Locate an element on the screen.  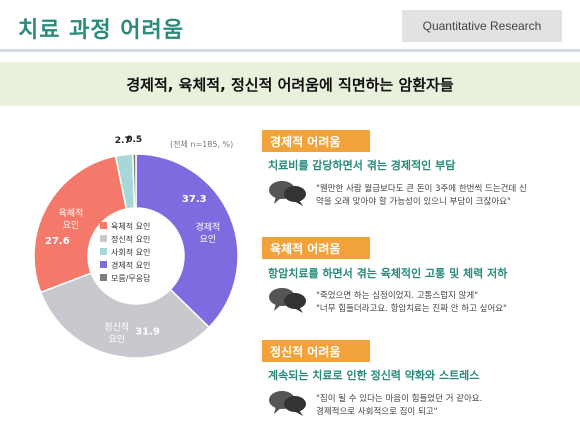
slice-name-1-1: 요인 is located at coordinates (116, 339).